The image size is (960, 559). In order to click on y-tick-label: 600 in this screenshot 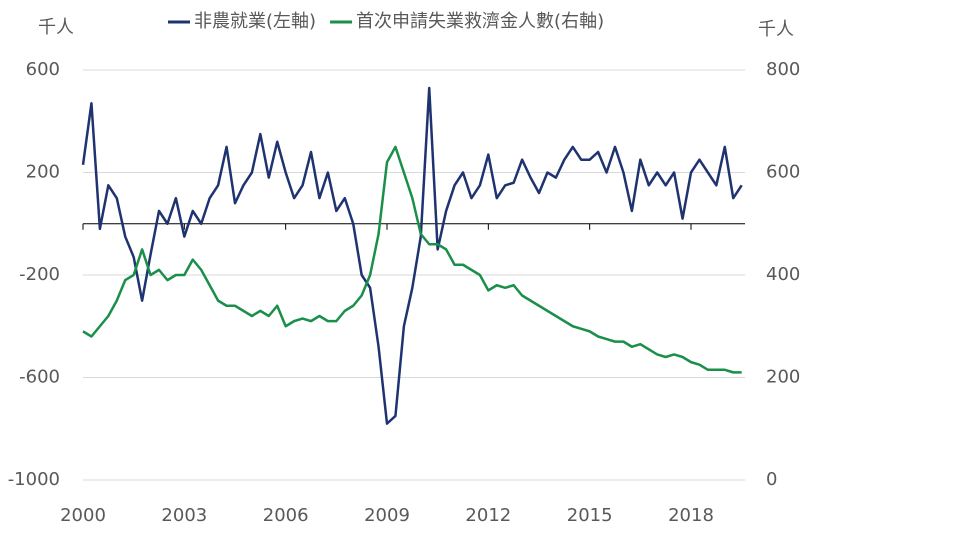, I will do `click(43, 69)`.